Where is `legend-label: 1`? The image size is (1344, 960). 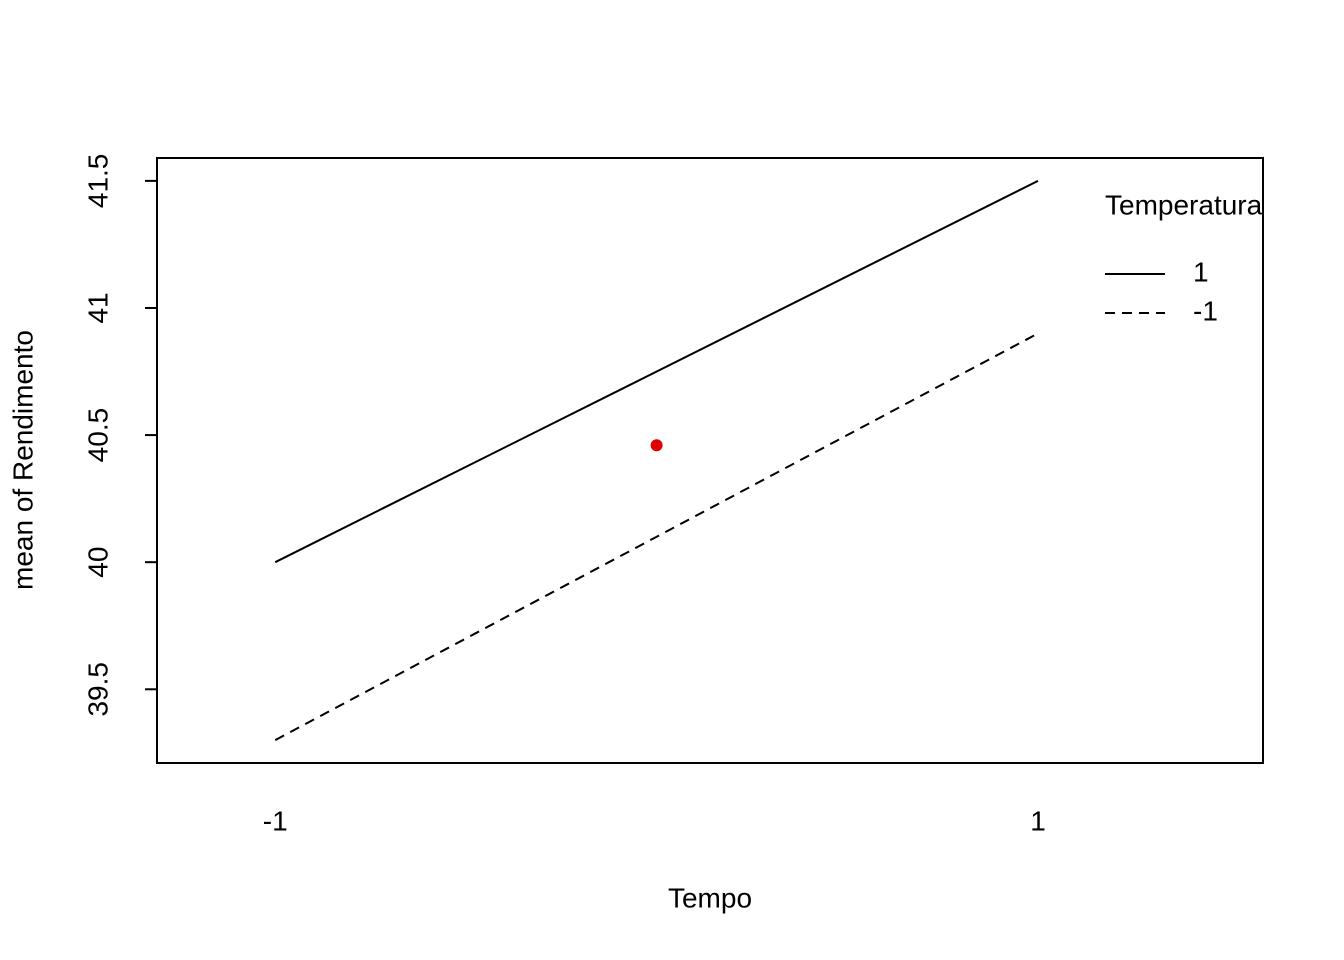
legend-label: 1 is located at coordinates (1201, 271).